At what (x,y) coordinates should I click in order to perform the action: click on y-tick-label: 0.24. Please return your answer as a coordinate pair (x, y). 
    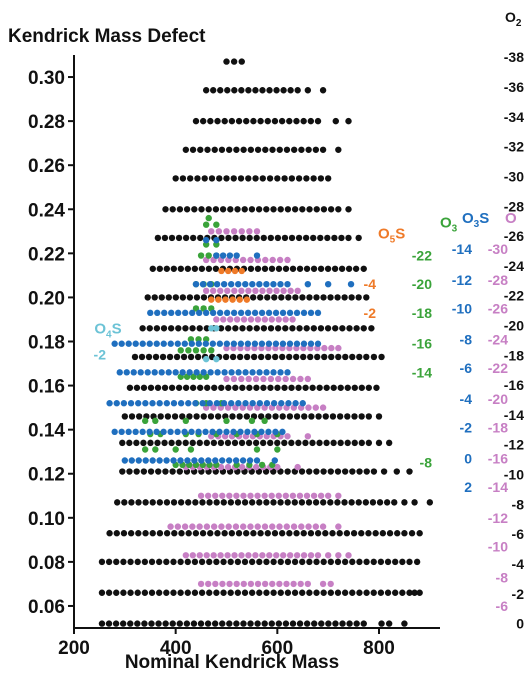
    Looking at the image, I should click on (46, 210).